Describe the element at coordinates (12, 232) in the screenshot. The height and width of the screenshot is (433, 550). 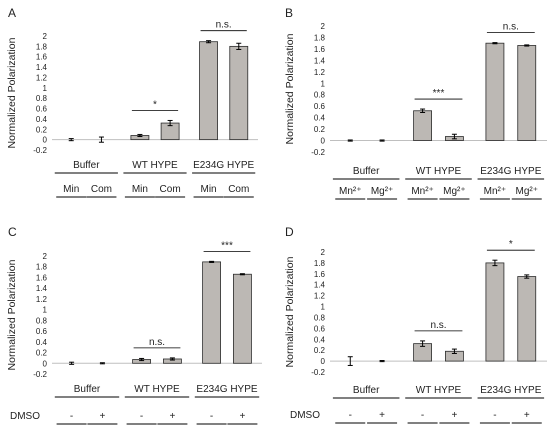
I see `panel-letter: C` at that location.